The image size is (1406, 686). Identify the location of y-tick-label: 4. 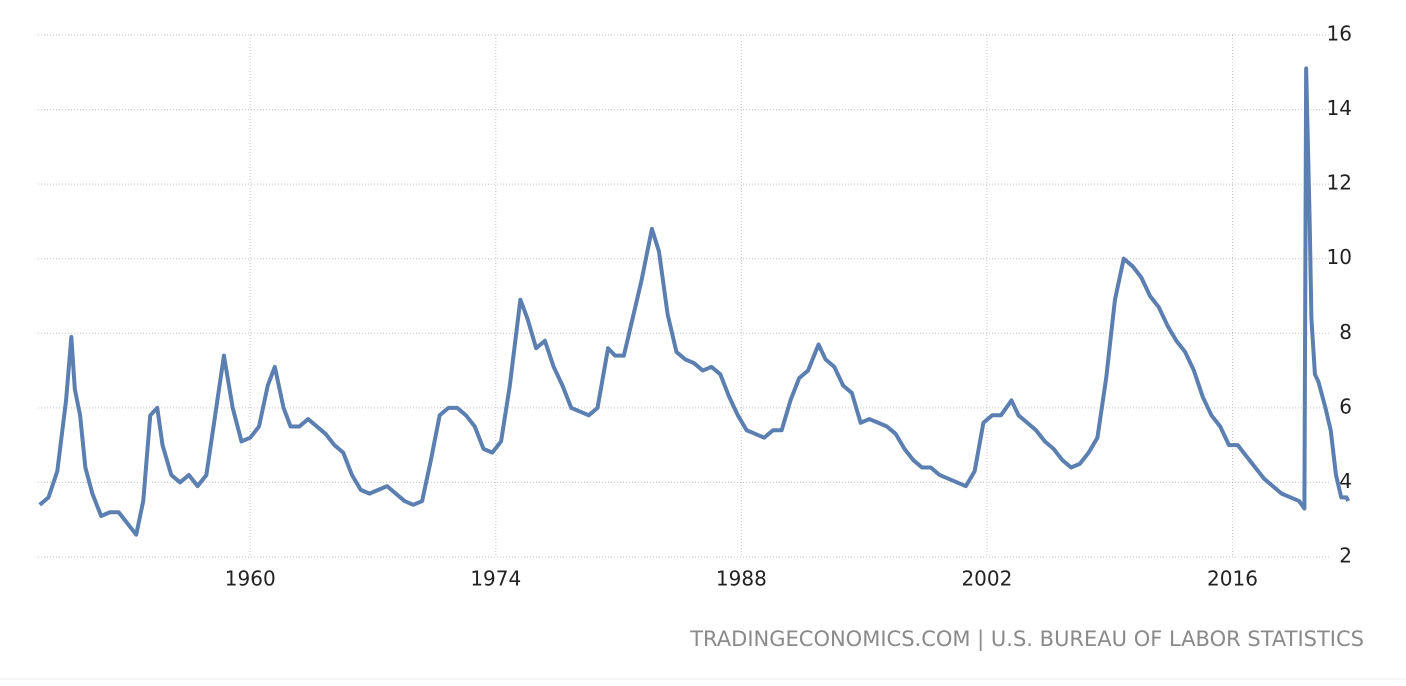
(1345, 481).